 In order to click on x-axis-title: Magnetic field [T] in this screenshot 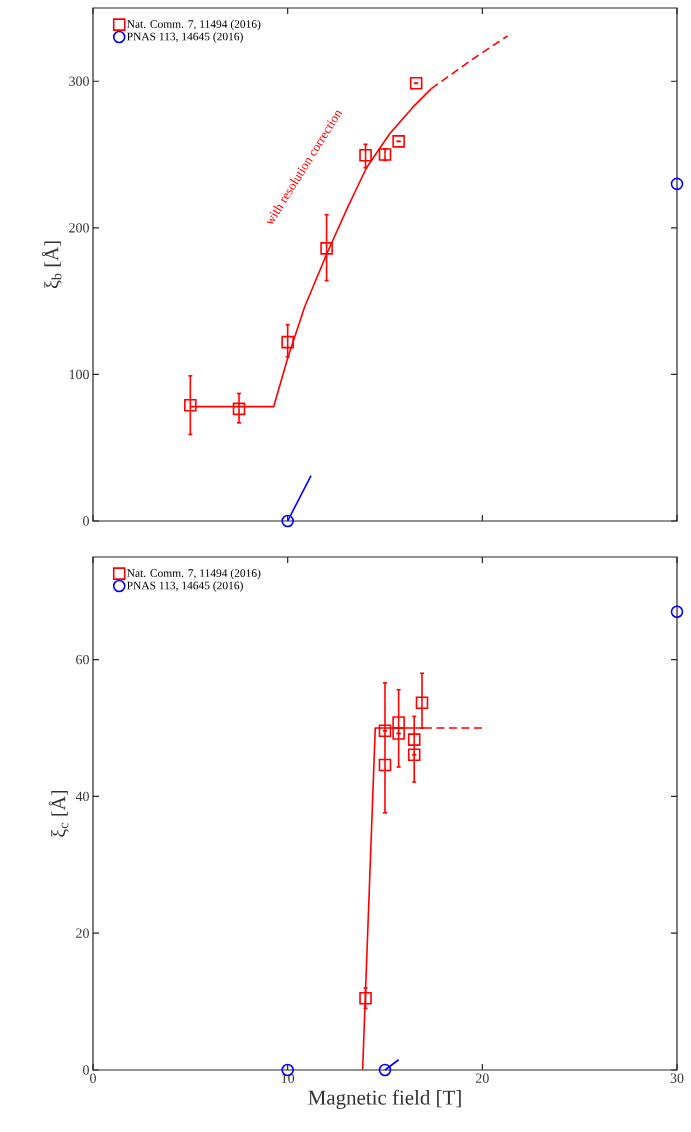, I will do `click(384, 1099)`.